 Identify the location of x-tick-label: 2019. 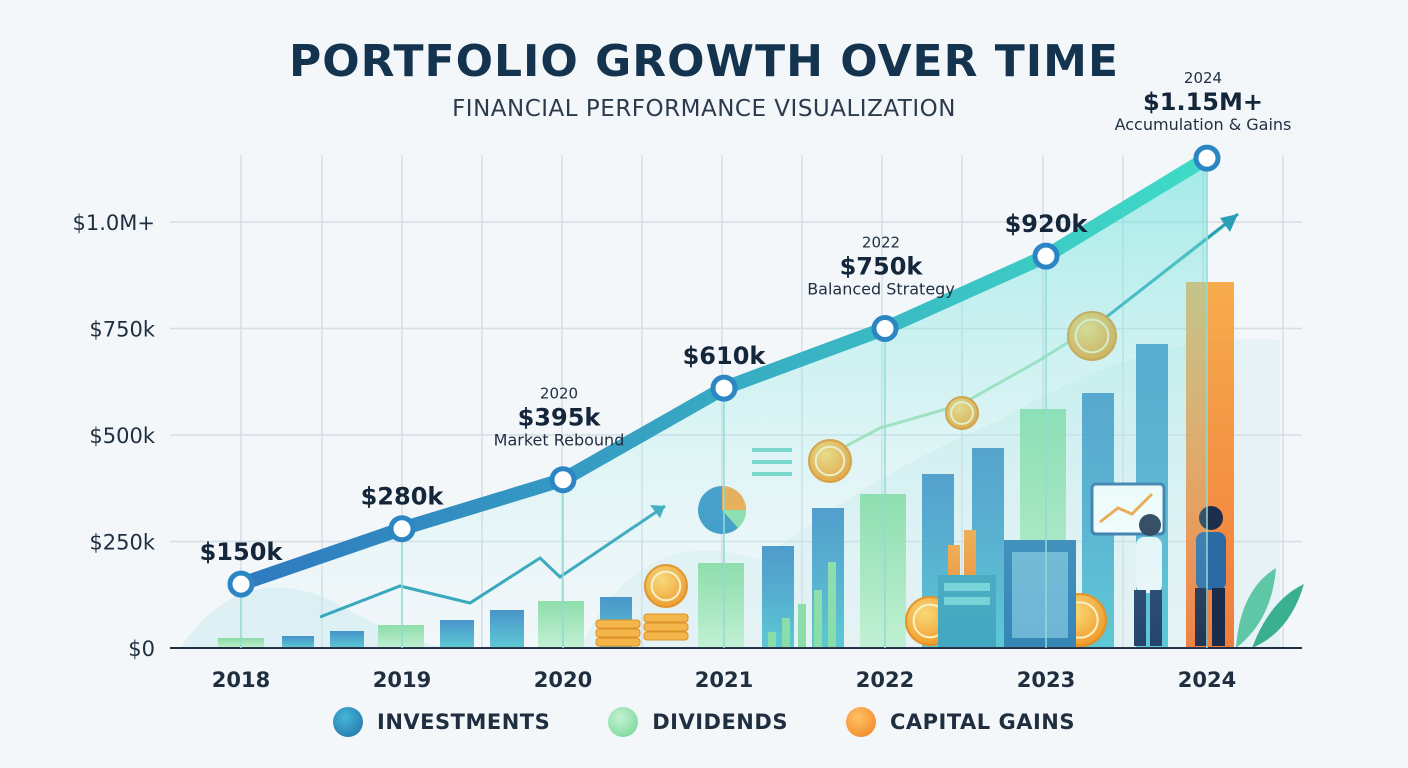
(402, 680).